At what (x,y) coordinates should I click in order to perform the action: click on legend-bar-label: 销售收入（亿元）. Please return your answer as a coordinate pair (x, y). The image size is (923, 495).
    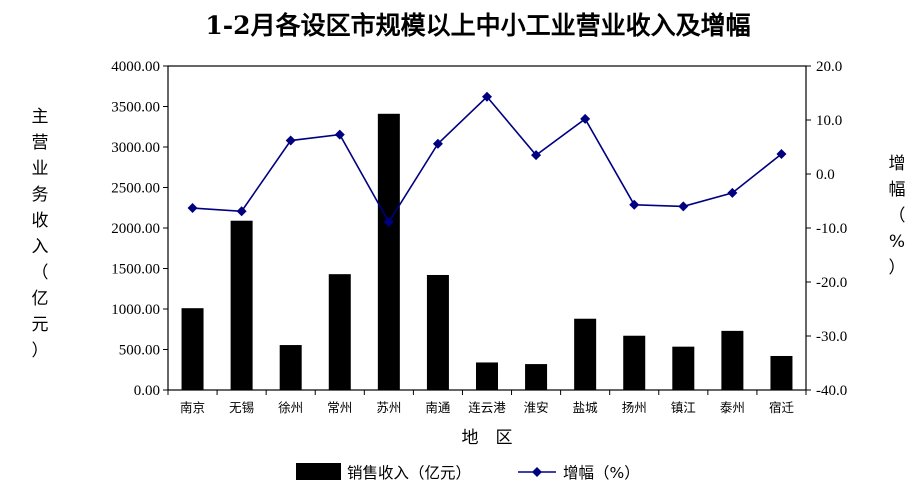
    Looking at the image, I should click on (409, 473).